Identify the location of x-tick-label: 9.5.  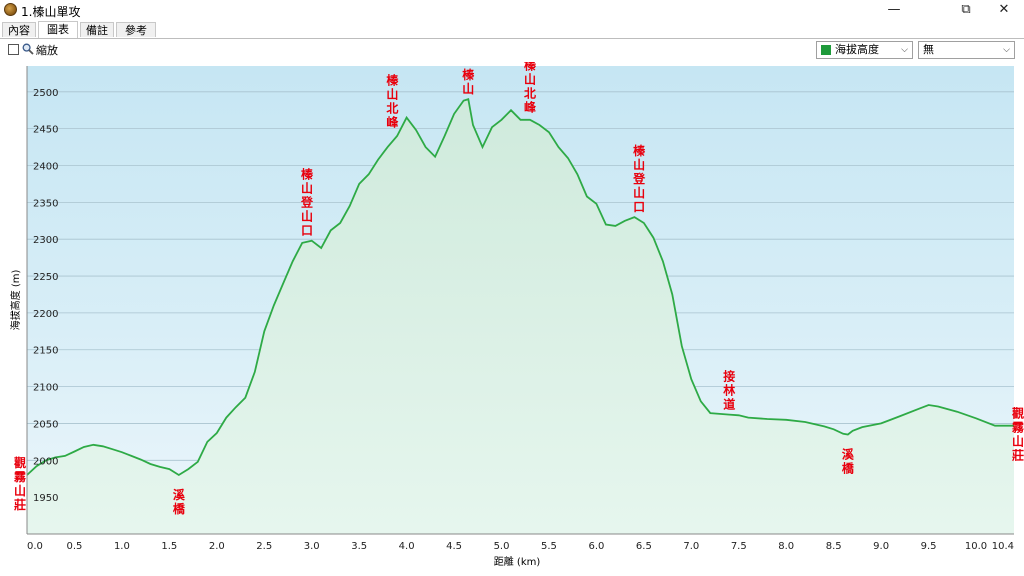
(929, 546).